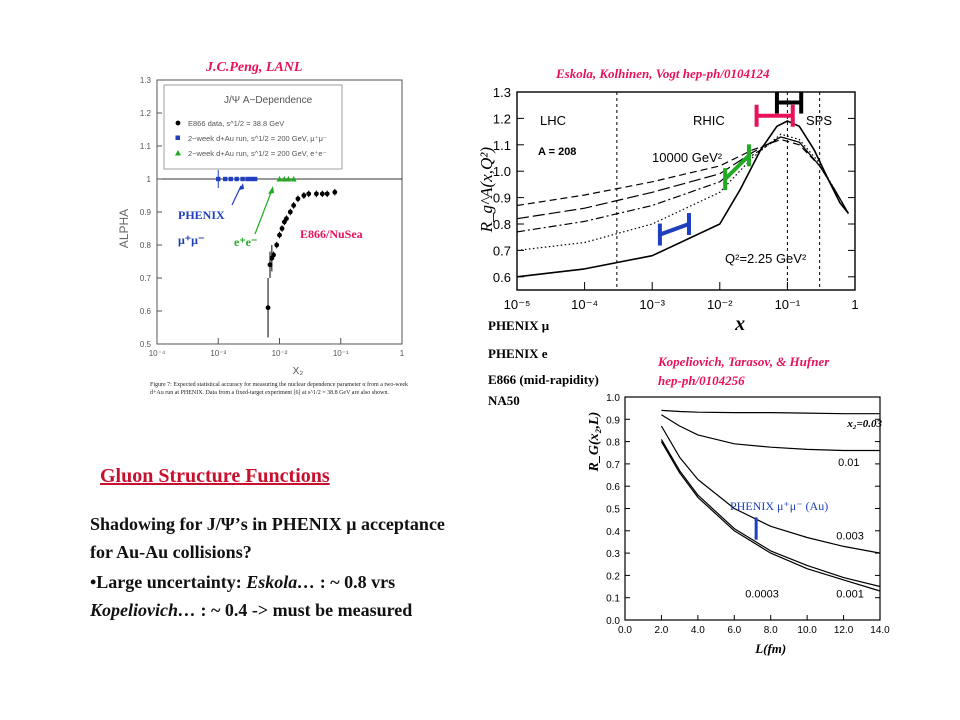 The height and width of the screenshot is (720, 960). I want to click on body-line-3-text: •Large uncertainty: Eskola… : ~ 0.8 vrs, so click(243, 582).